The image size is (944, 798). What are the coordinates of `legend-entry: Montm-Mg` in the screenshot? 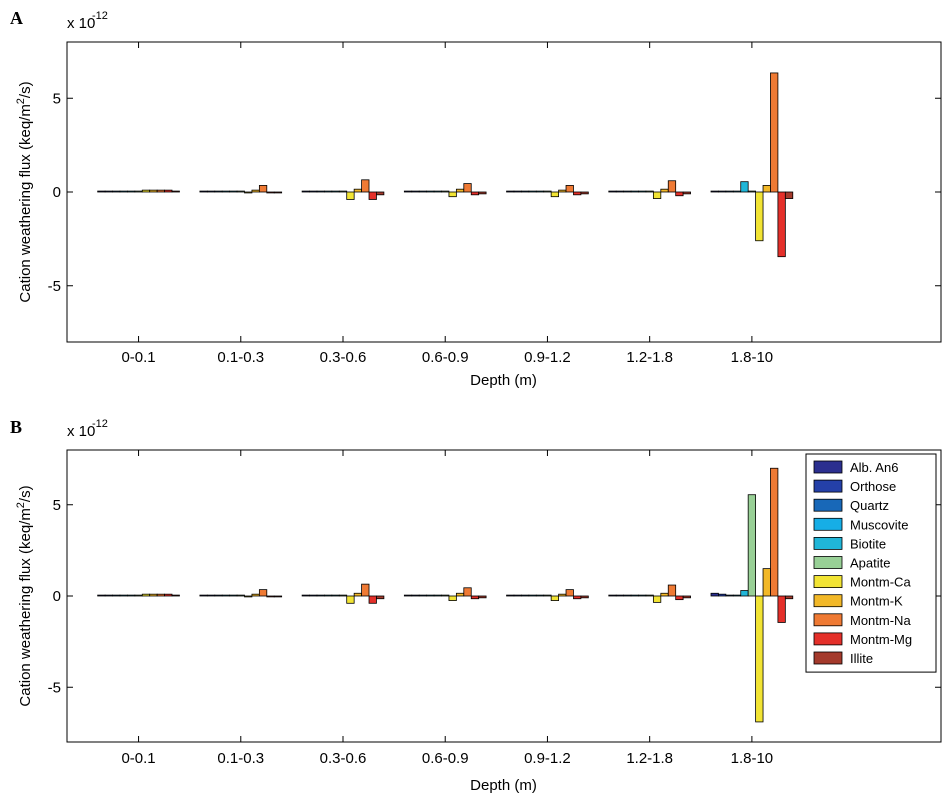 It's located at (881, 639).